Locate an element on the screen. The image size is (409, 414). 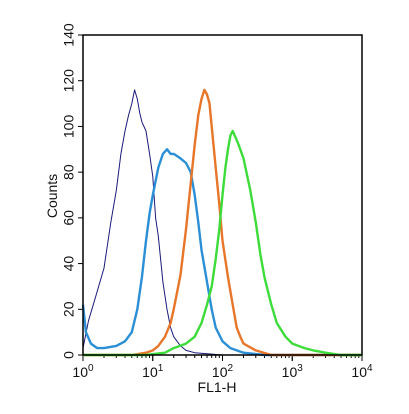
y-axis-label: Counts is located at coordinates (52, 196).